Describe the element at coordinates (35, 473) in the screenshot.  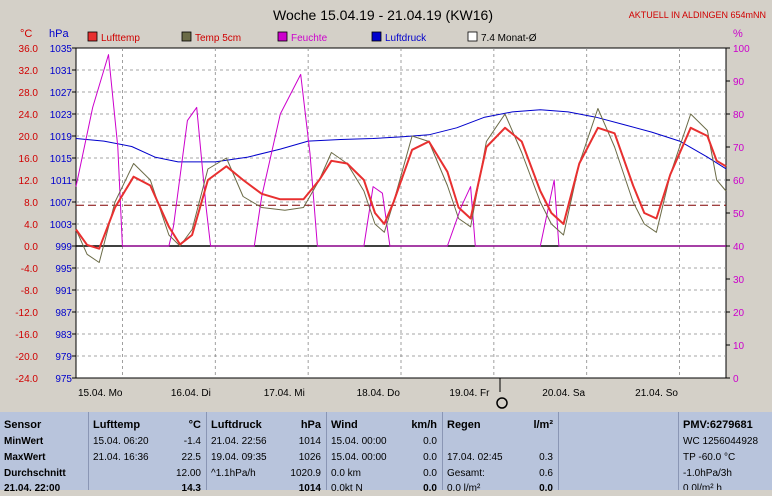
I see `durchschnitt-label: Durchschnitt` at that location.